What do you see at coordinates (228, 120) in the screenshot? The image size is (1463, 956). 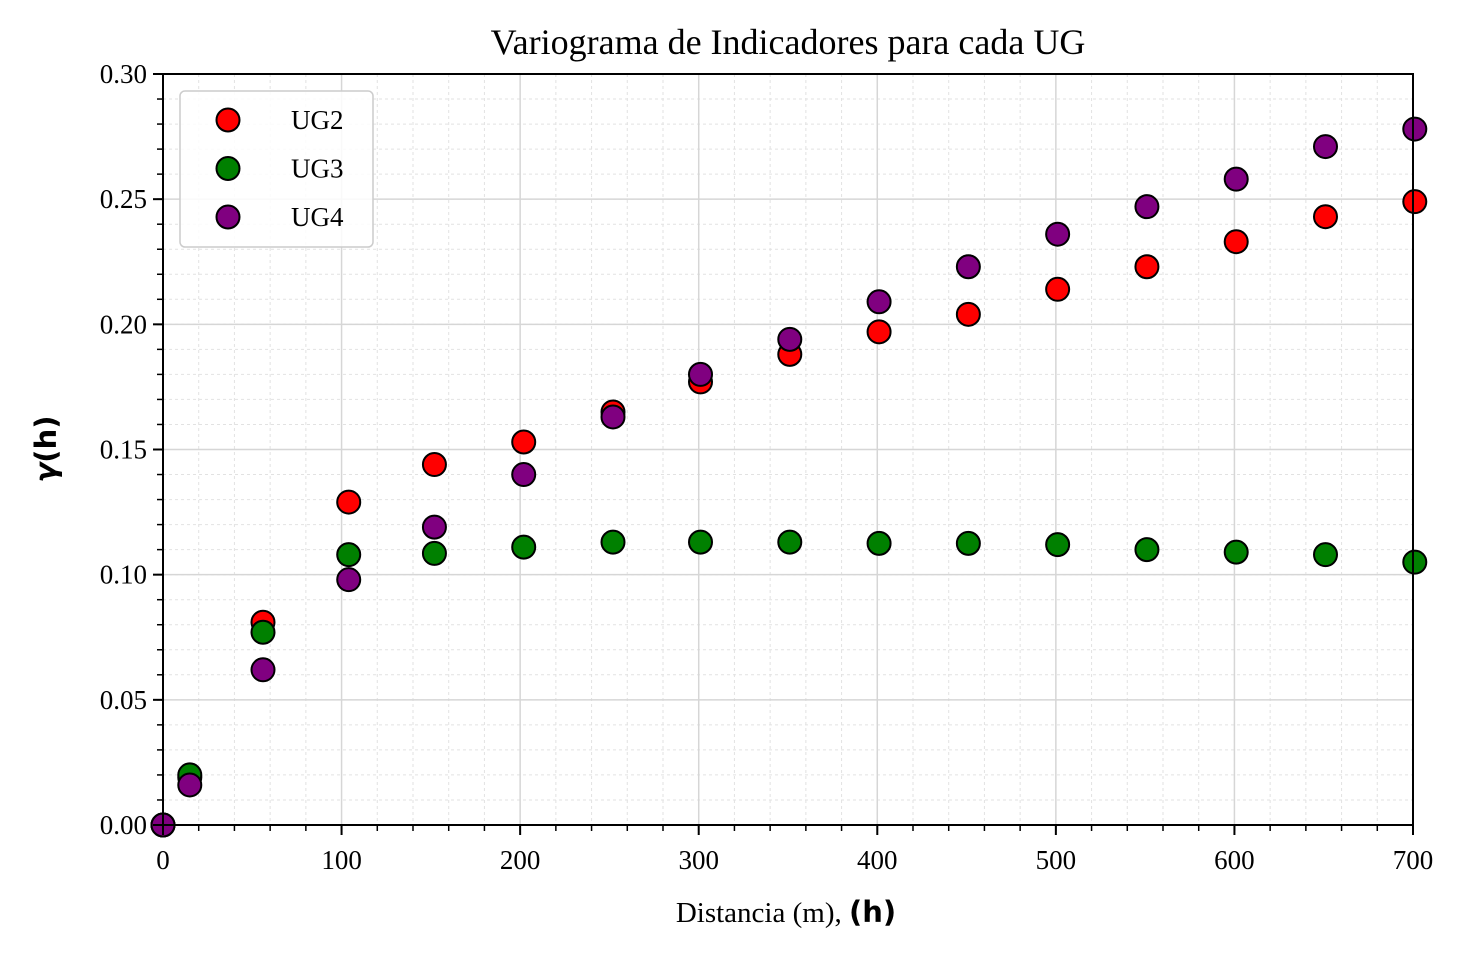 I see `legend-marker-ug2` at bounding box center [228, 120].